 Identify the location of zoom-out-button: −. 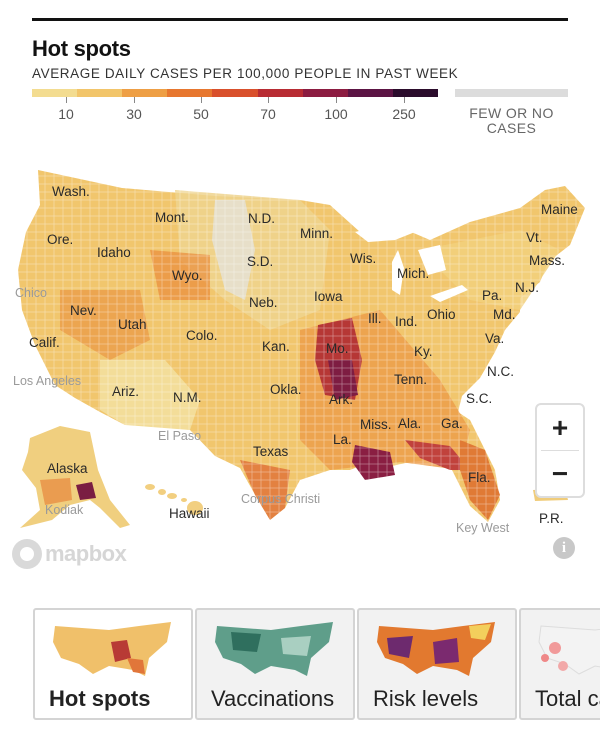
(560, 473).